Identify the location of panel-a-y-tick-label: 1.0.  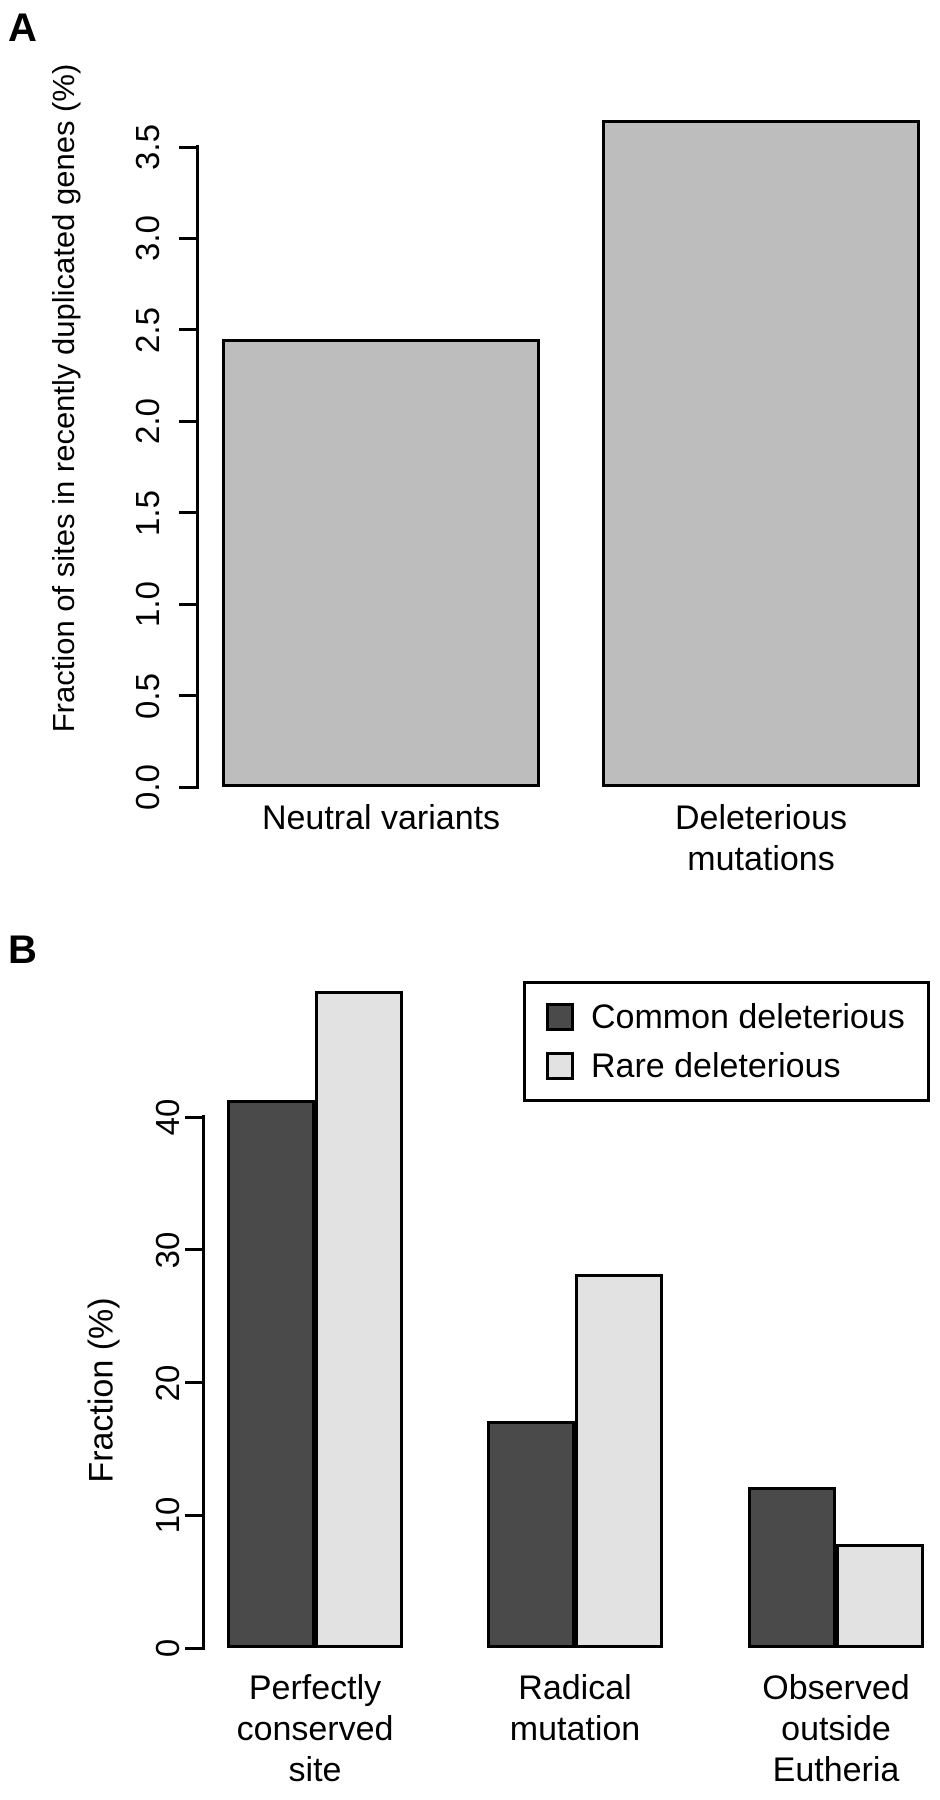
(147, 604).